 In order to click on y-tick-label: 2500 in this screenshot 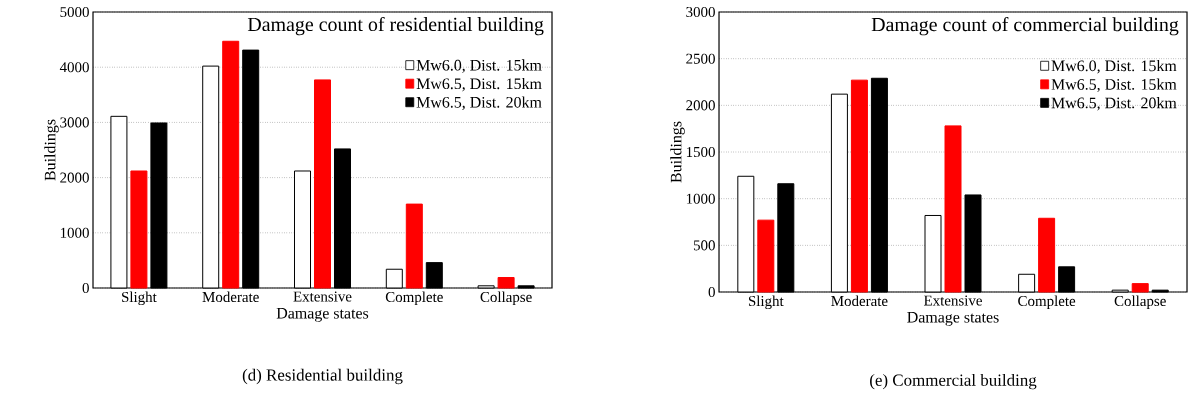, I will do `click(700, 58)`.